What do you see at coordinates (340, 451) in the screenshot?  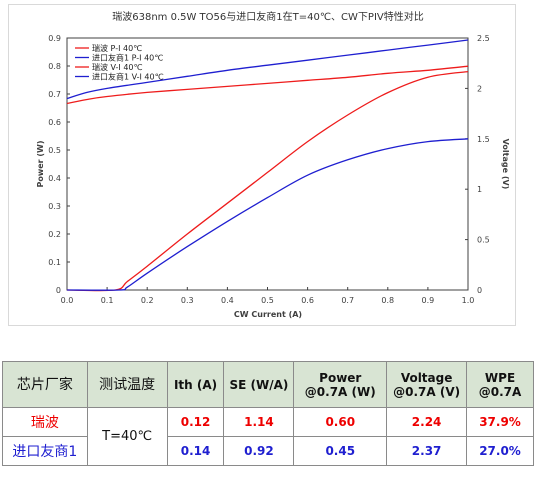 I see `power-cell: 0.45` at bounding box center [340, 451].